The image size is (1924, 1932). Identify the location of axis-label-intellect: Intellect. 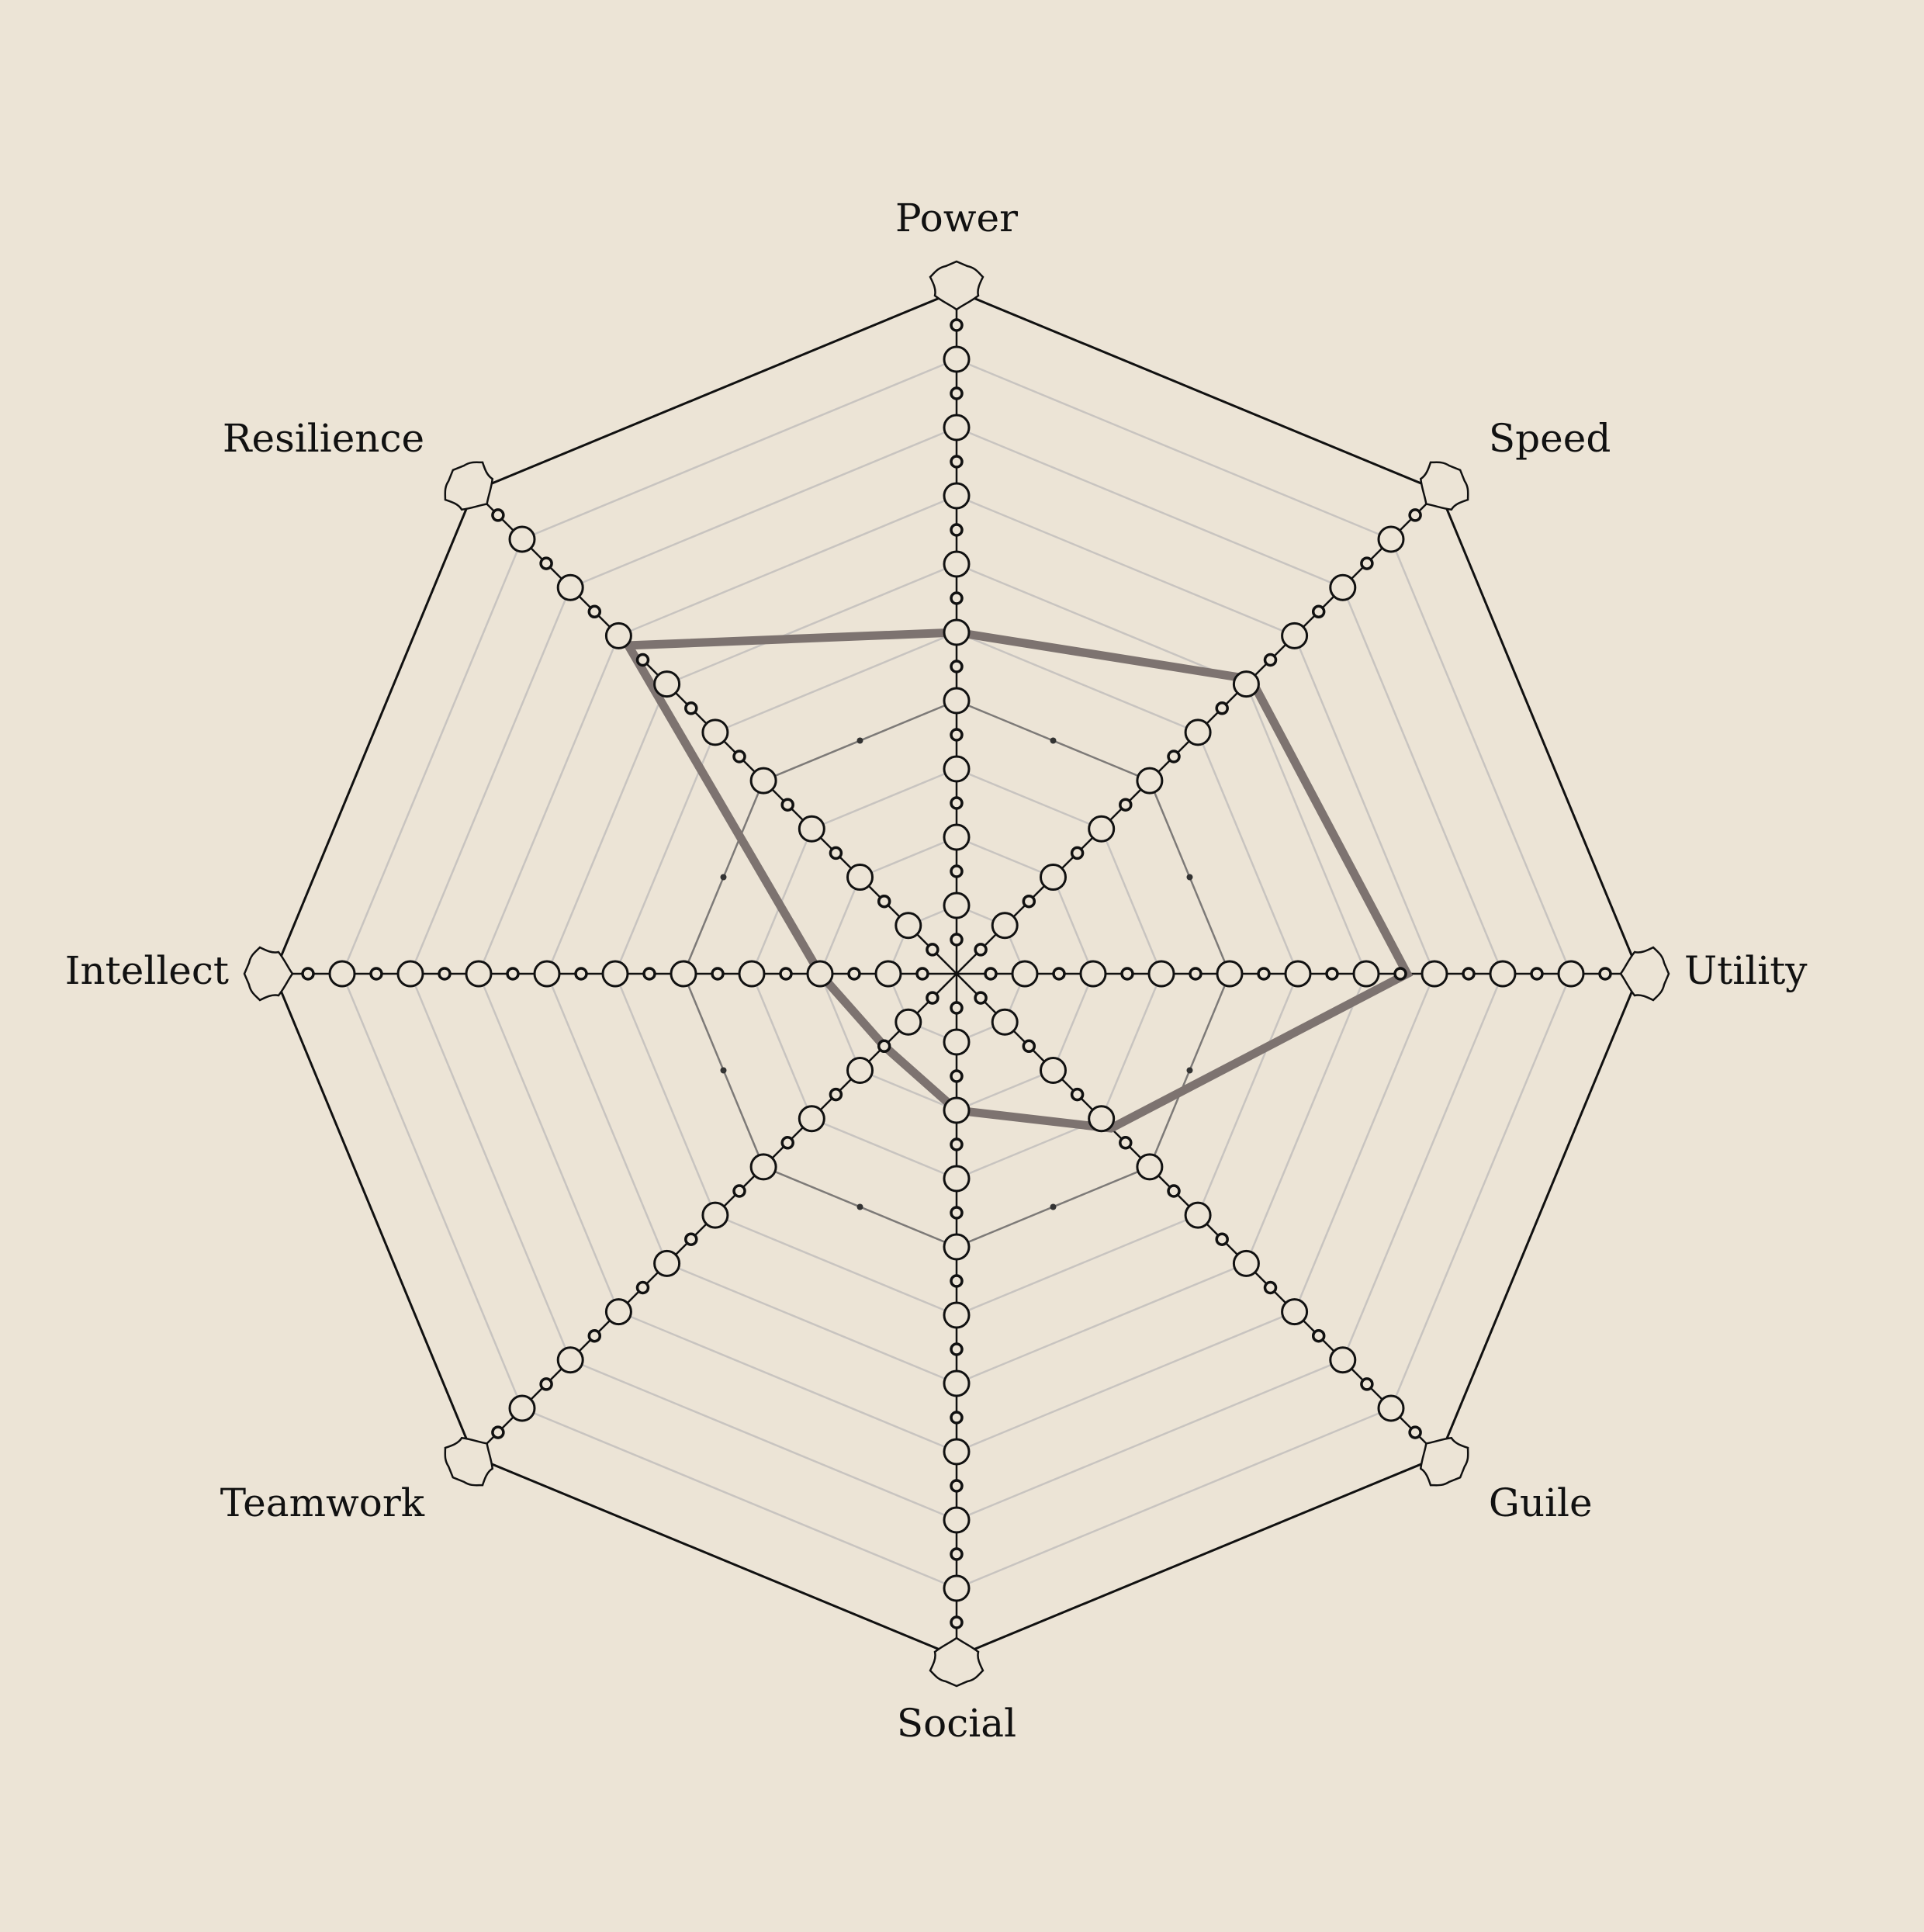
(147, 971).